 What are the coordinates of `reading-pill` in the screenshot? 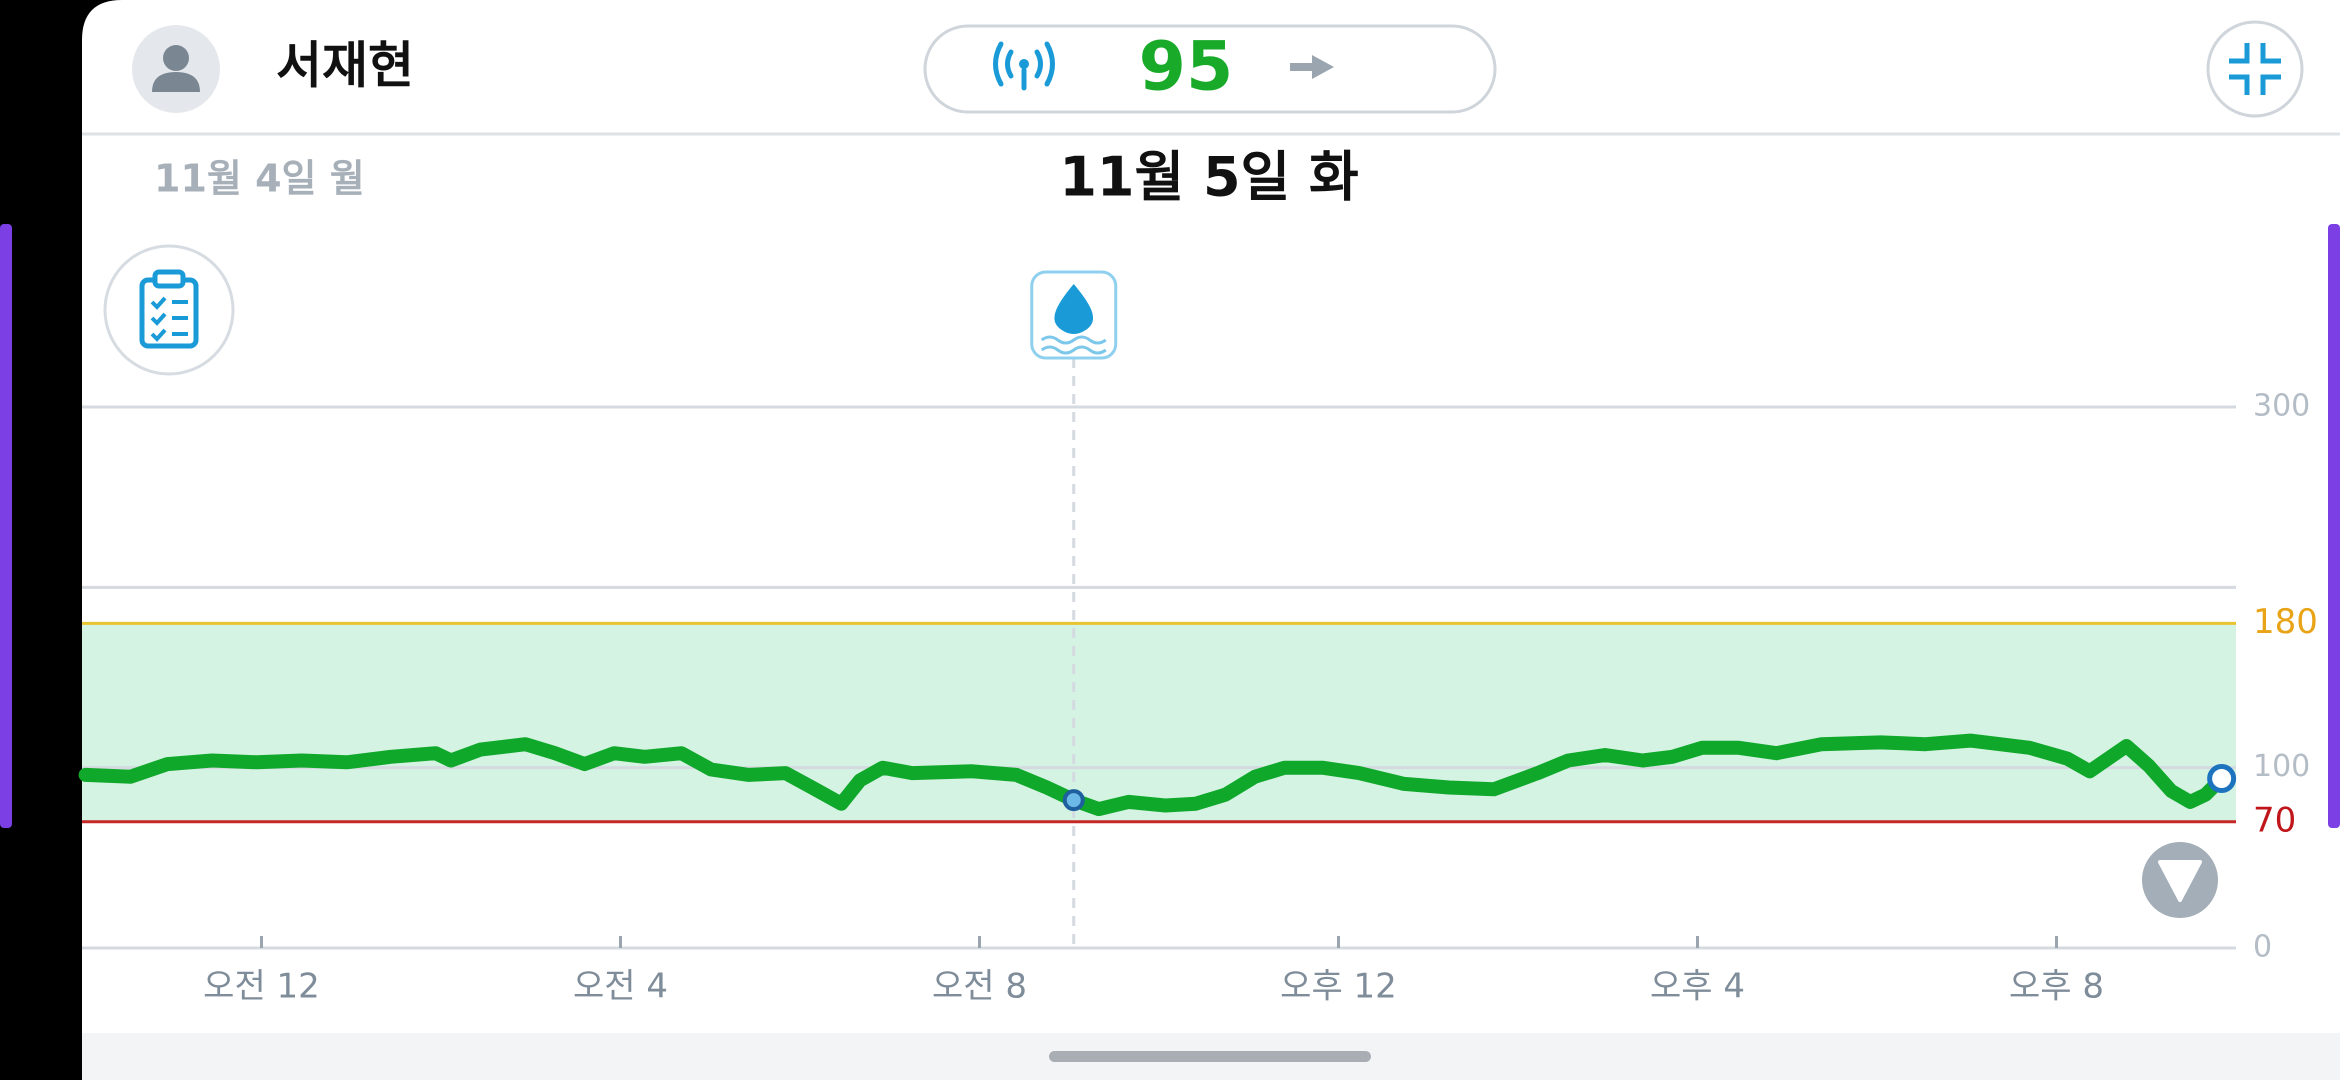 It's located at (1210, 69).